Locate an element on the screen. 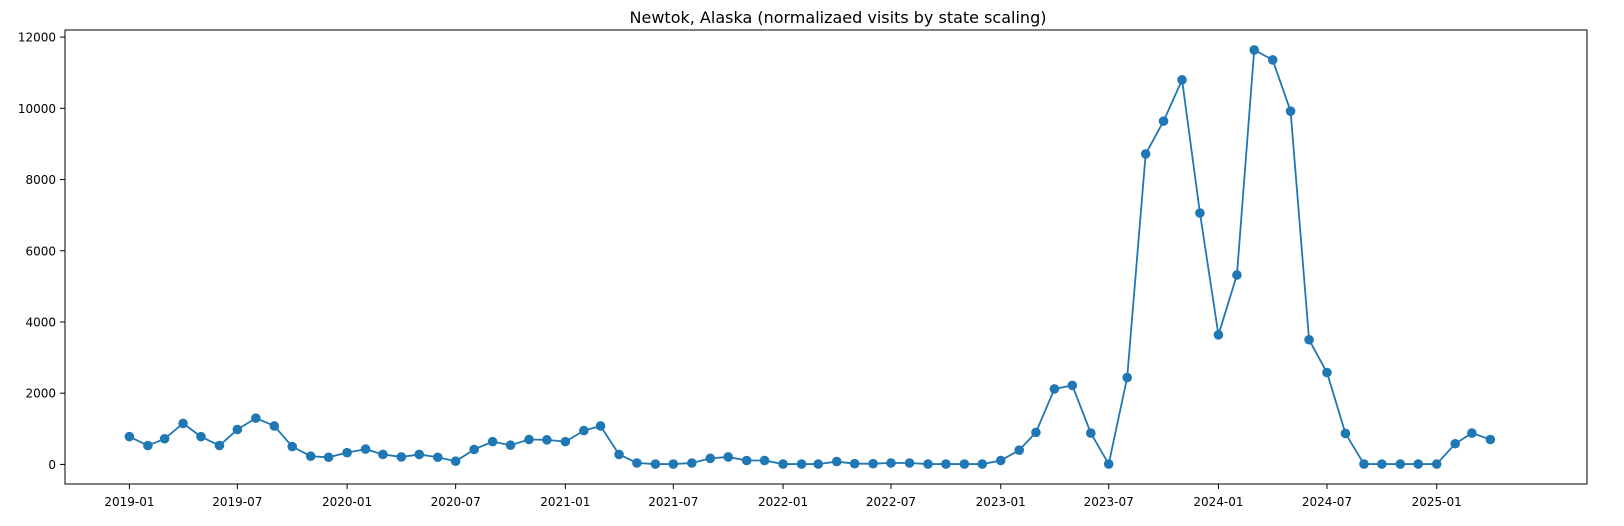 The width and height of the screenshot is (1624, 526). y-tick-label: 8000 is located at coordinates (40, 180).